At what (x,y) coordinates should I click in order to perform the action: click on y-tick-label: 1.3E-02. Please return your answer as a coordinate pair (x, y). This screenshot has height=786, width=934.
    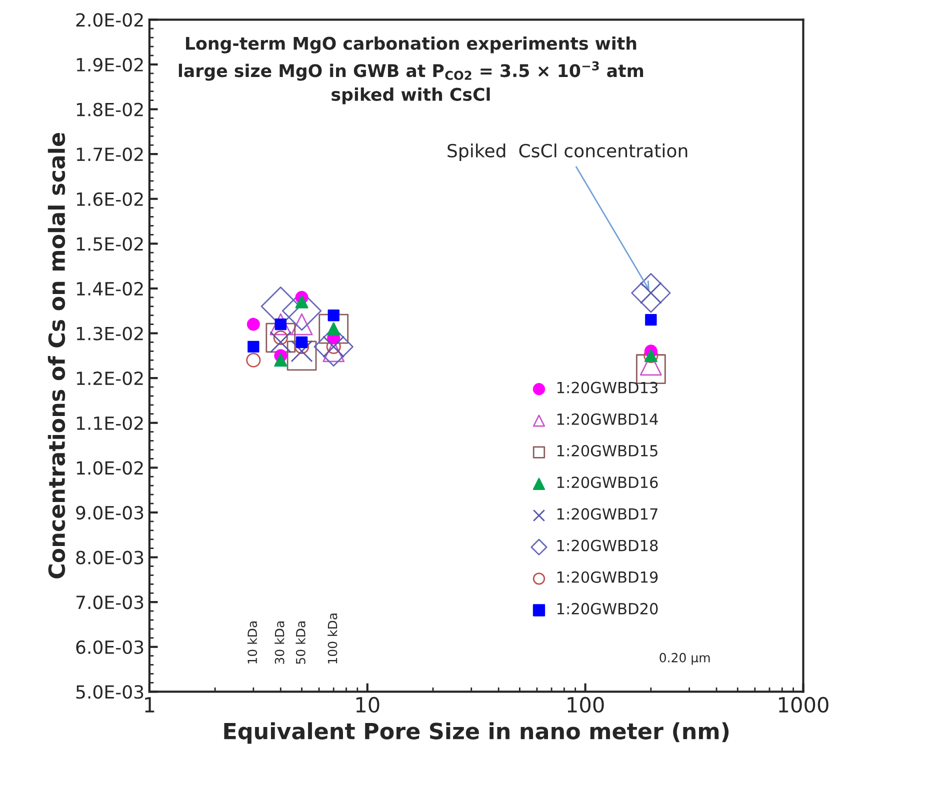
    Looking at the image, I should click on (109, 333).